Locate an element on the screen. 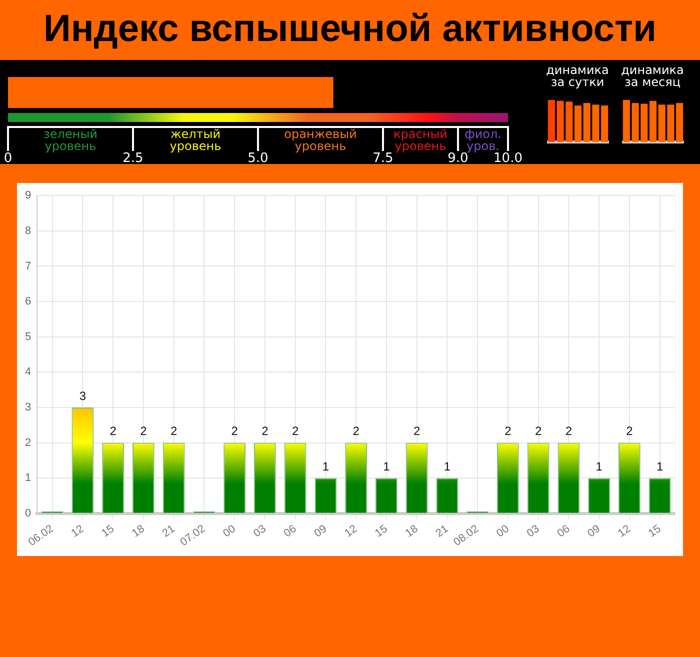 The image size is (700, 657). y-tick-label: 4 is located at coordinates (28, 372).